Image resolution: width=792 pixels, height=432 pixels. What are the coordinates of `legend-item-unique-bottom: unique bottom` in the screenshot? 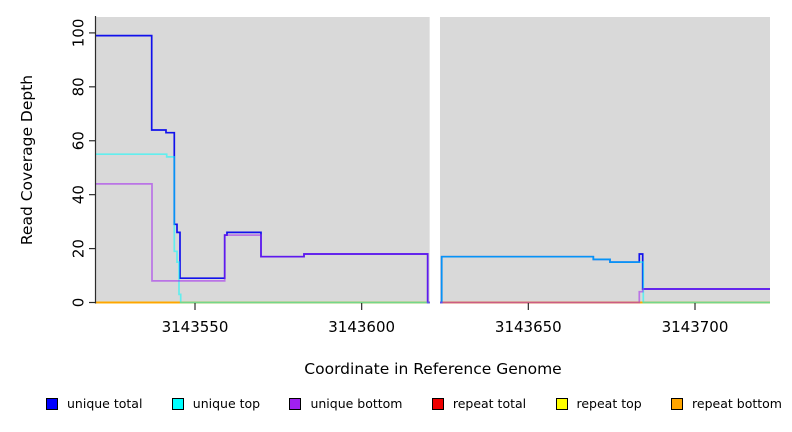 It's located at (346, 403).